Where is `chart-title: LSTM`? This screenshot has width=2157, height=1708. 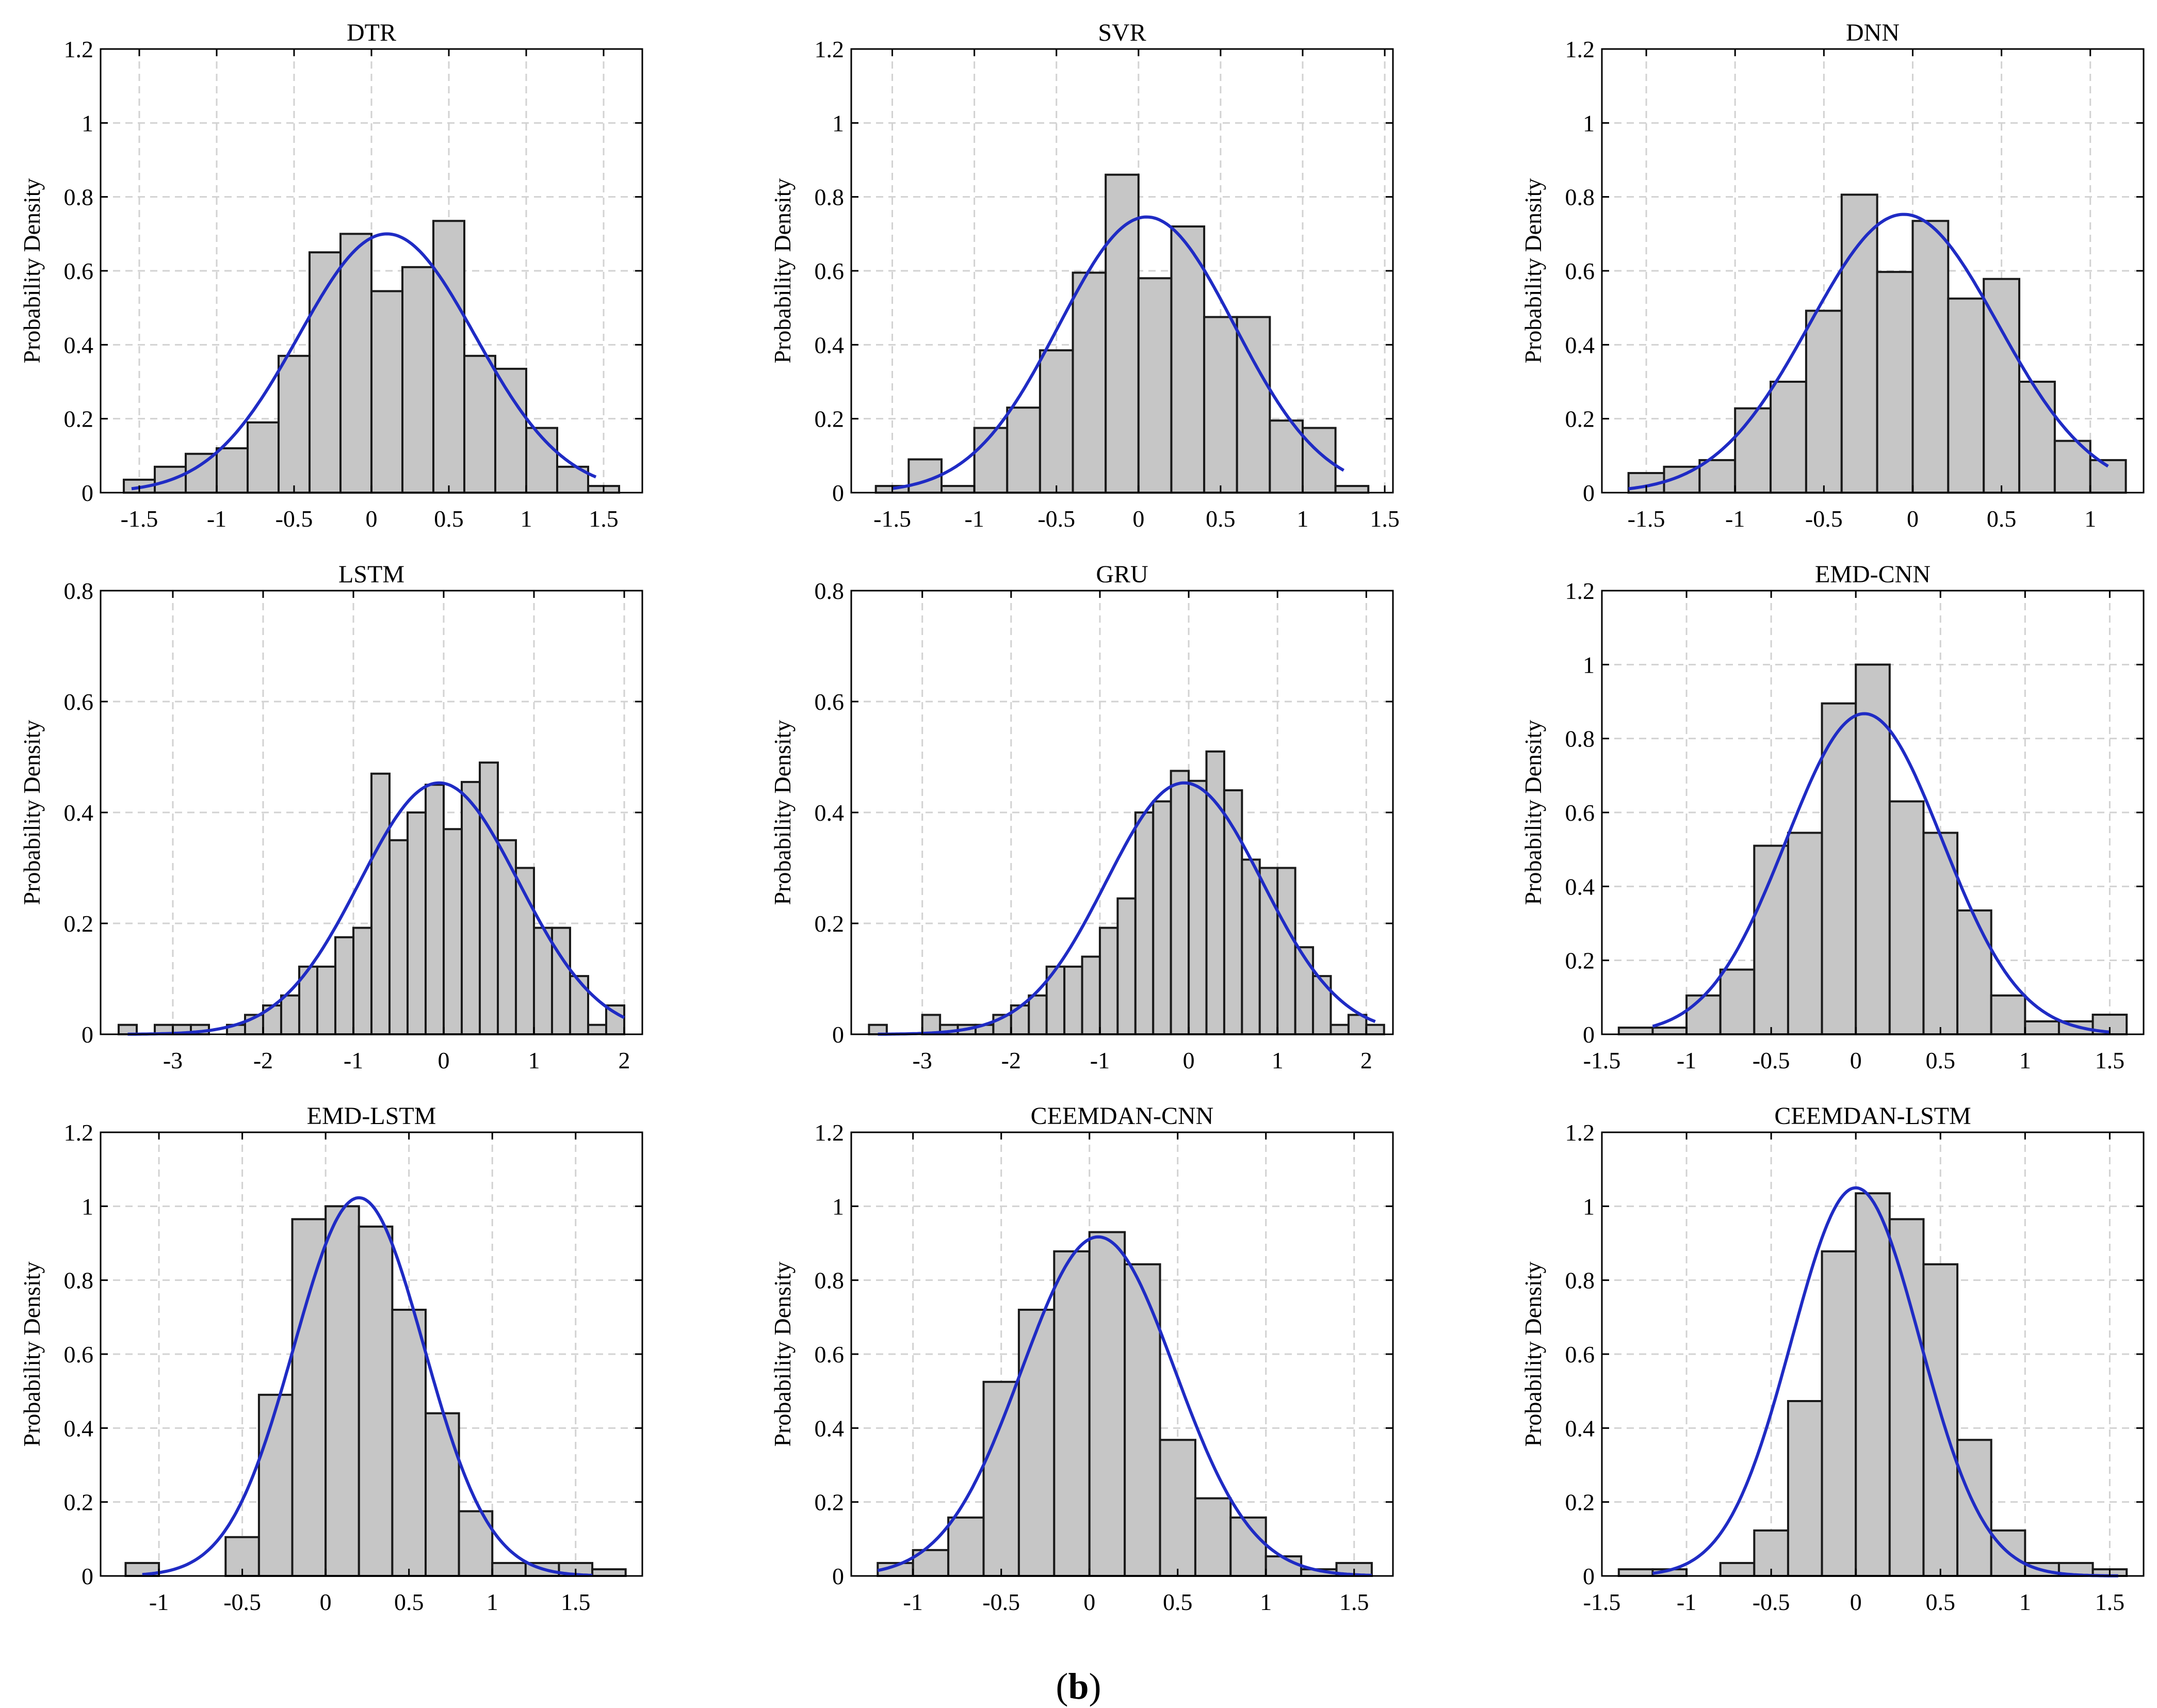
chart-title: LSTM is located at coordinates (371, 574).